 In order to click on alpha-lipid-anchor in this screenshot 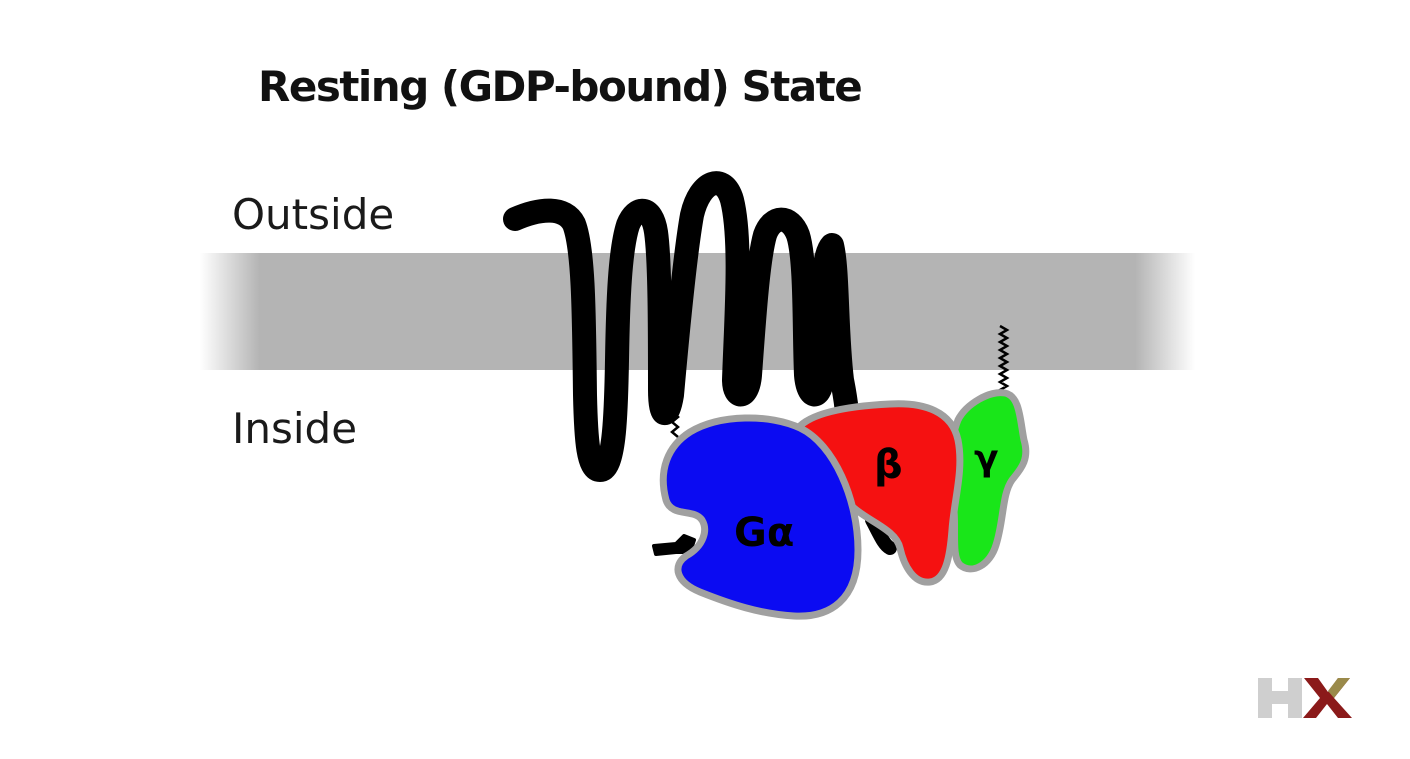, I will do `click(675, 399)`.